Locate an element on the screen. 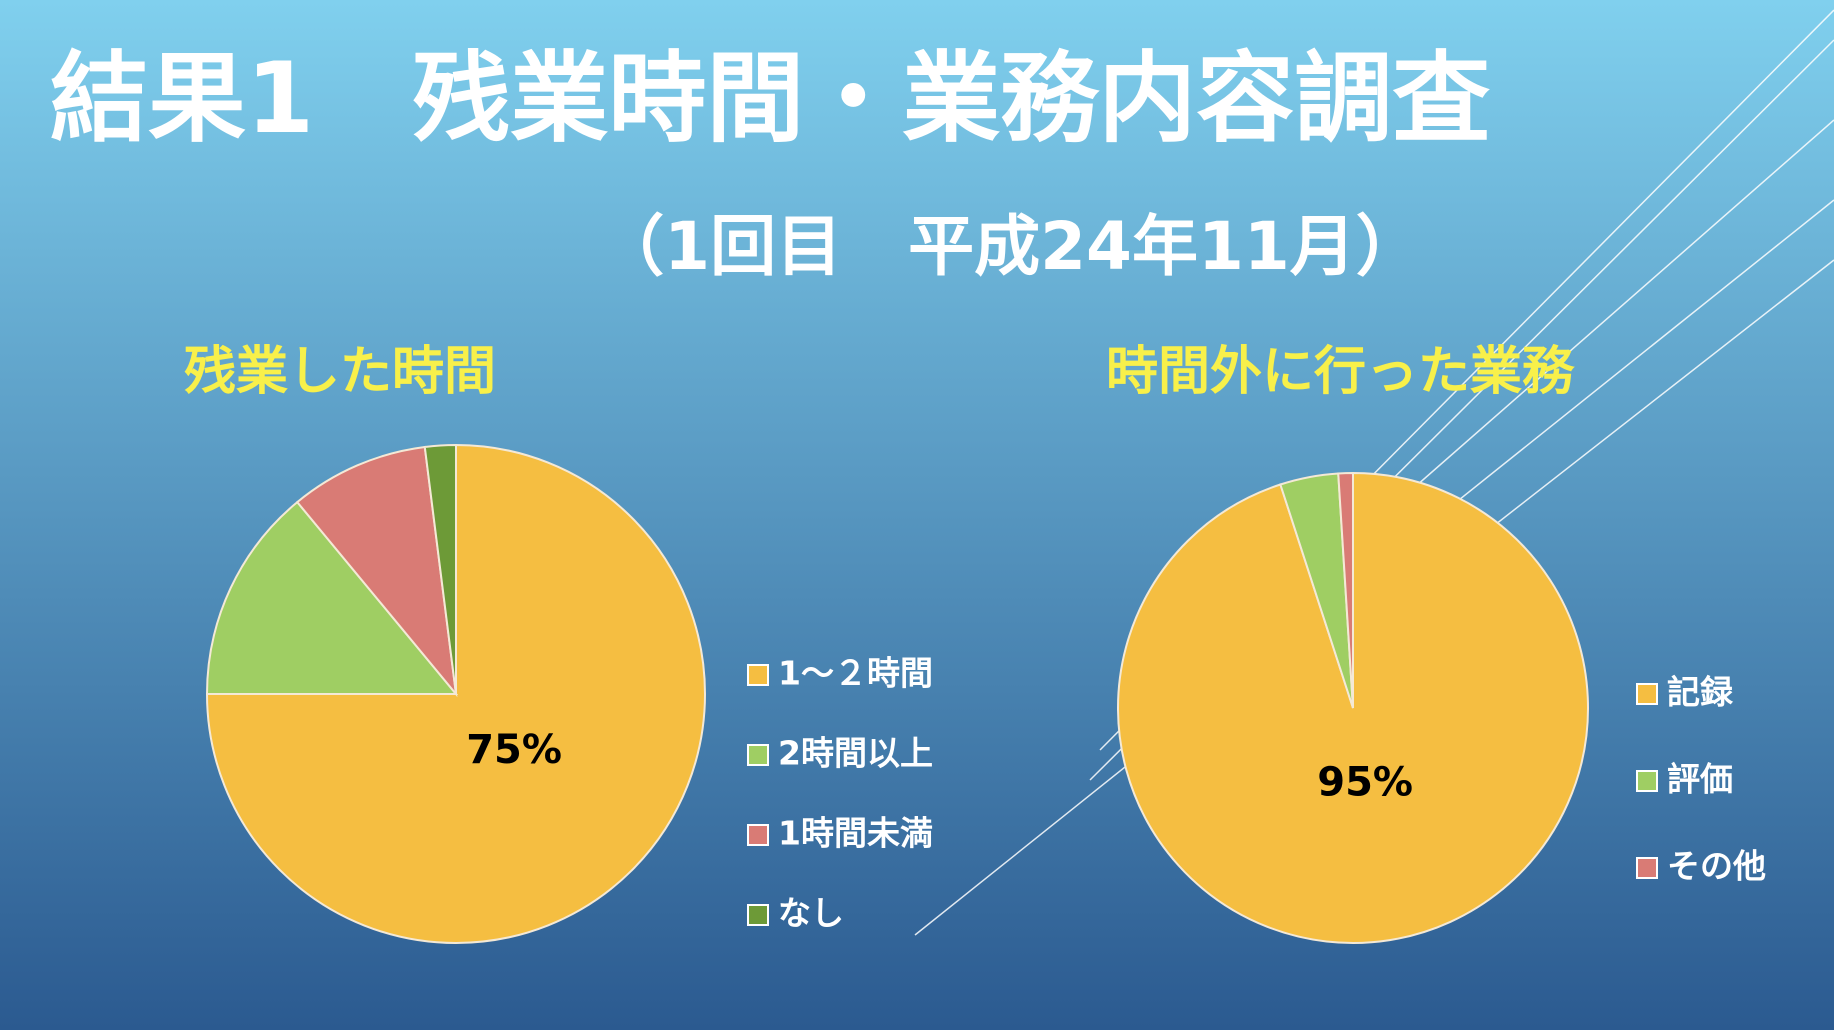 This screenshot has width=1834, height=1030. chart-title: 時間外に行った業務 is located at coordinates (1340, 372).